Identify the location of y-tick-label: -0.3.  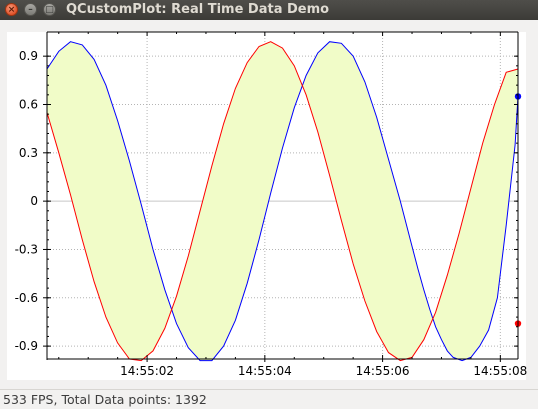
(26, 249).